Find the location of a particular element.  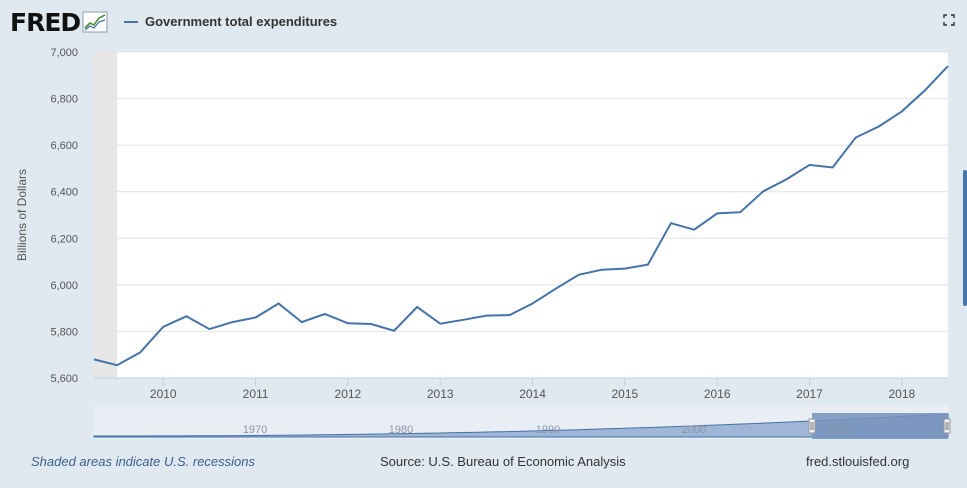

legend: Government total expenditures is located at coordinates (230, 21).